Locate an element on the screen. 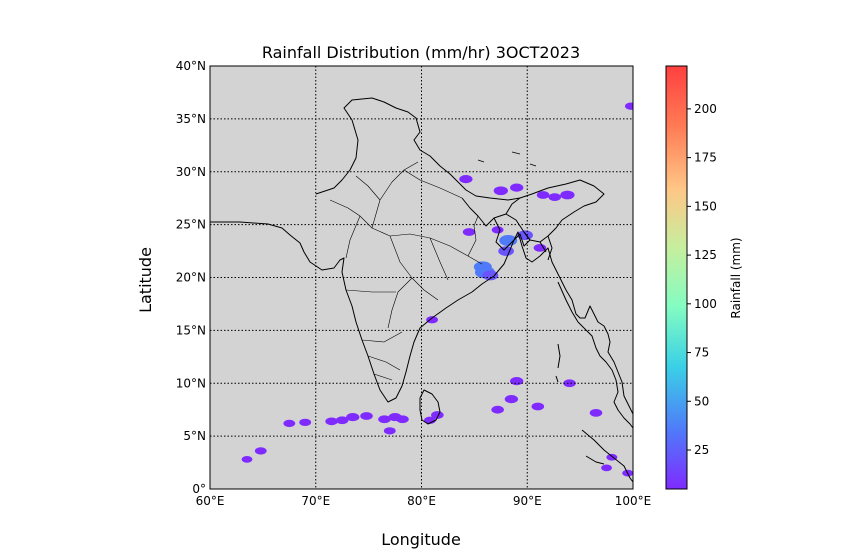  chart-title: Rainfall Distribution (mm/hr) 3OCT2023 is located at coordinates (421, 52).